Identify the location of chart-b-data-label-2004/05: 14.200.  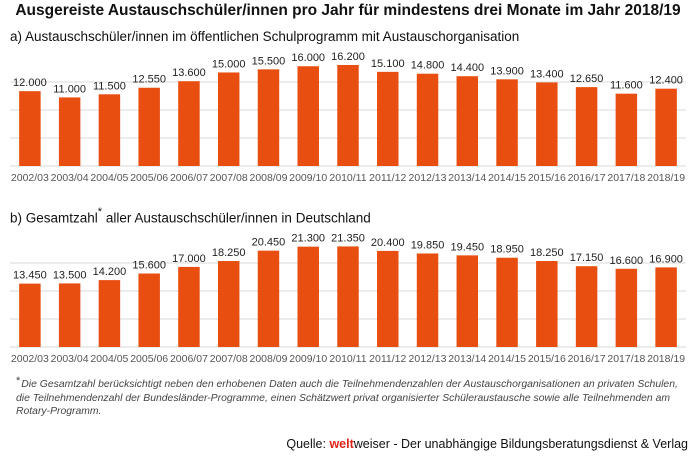
(110, 272).